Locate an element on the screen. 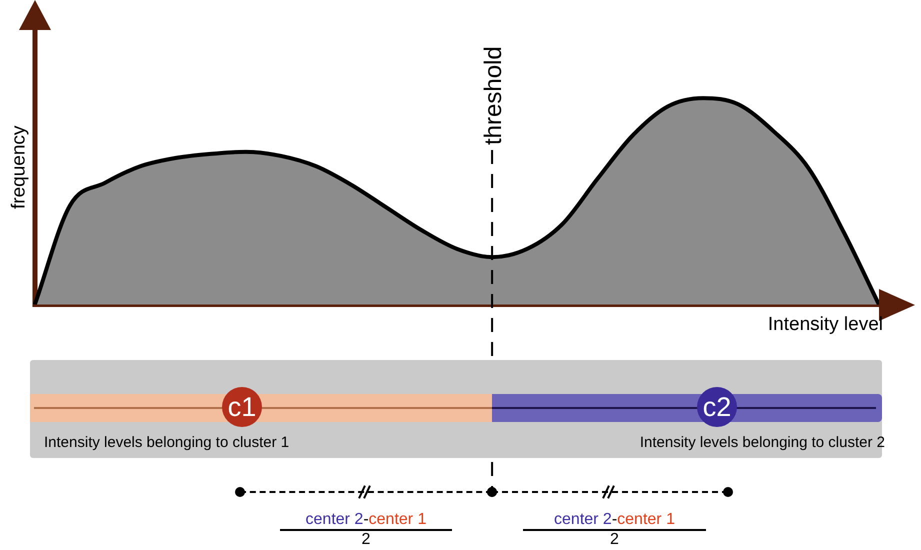 This screenshot has width=921, height=550. text: Intensity levels belonging to cluster 1 is located at coordinates (167, 443).